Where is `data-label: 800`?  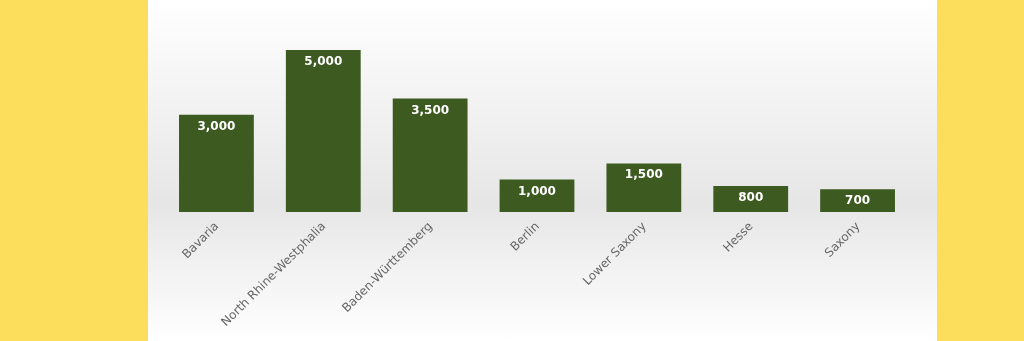
data-label: 800 is located at coordinates (751, 197).